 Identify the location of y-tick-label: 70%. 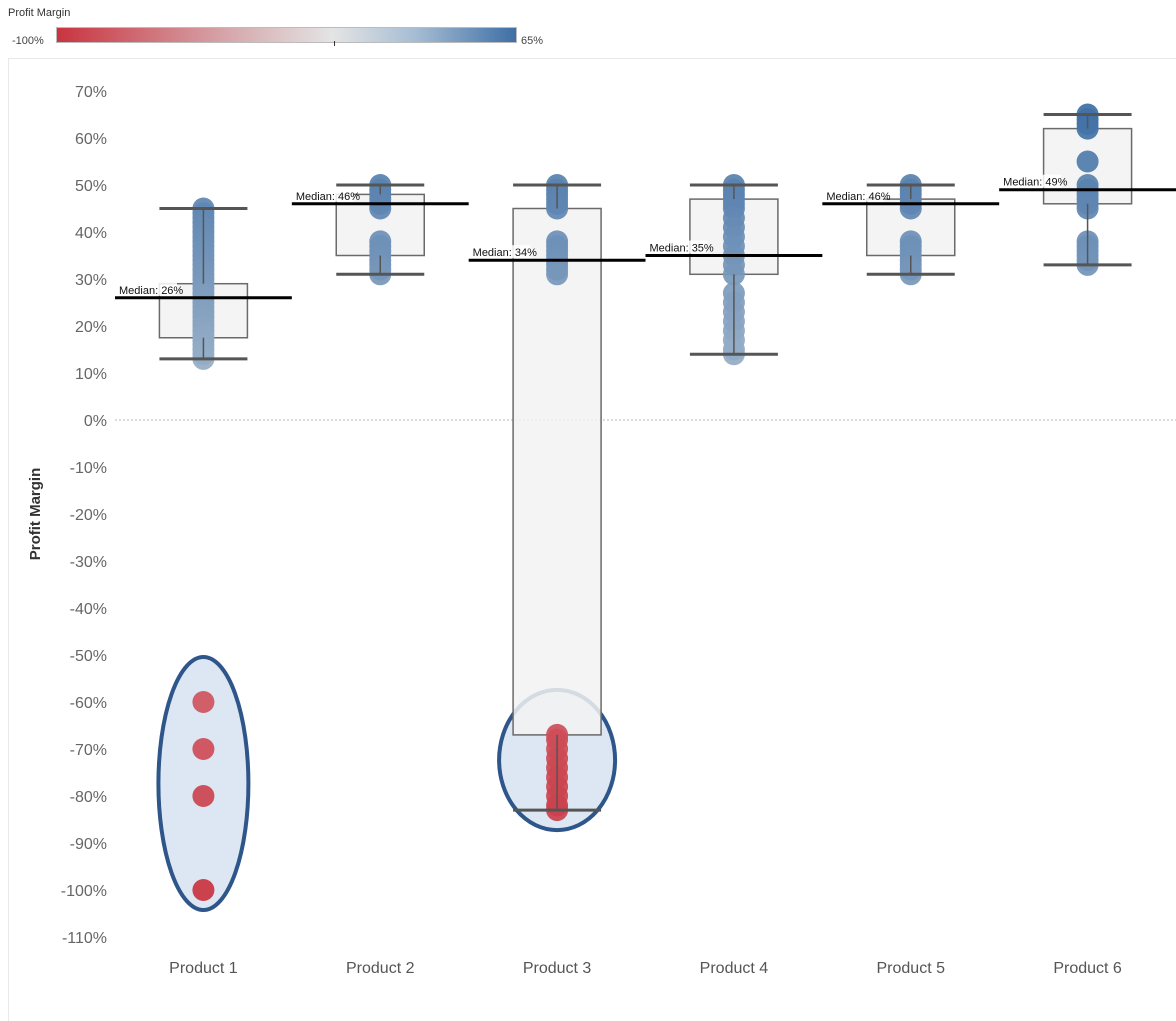
(91, 92).